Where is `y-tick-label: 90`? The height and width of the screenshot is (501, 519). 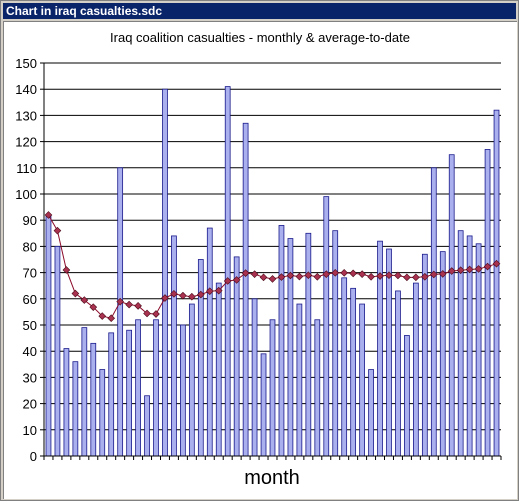
y-tick-label: 90 is located at coordinates (30, 220).